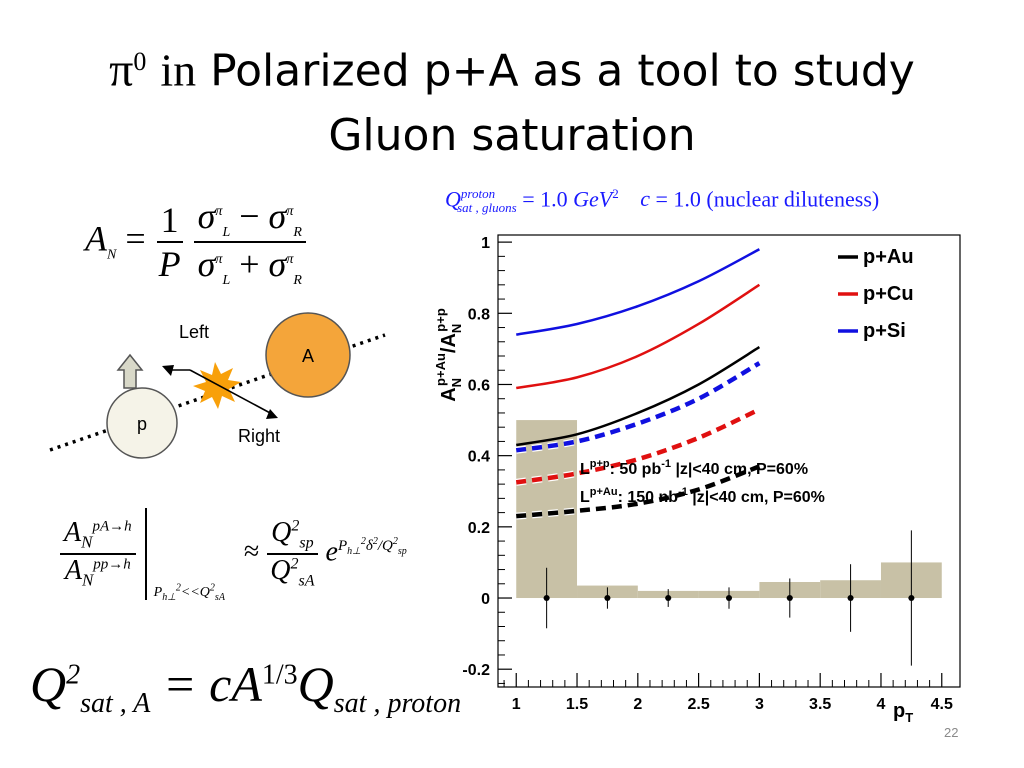 The width and height of the screenshot is (1024, 768). I want to click on nucleus-label: A, so click(308, 356).